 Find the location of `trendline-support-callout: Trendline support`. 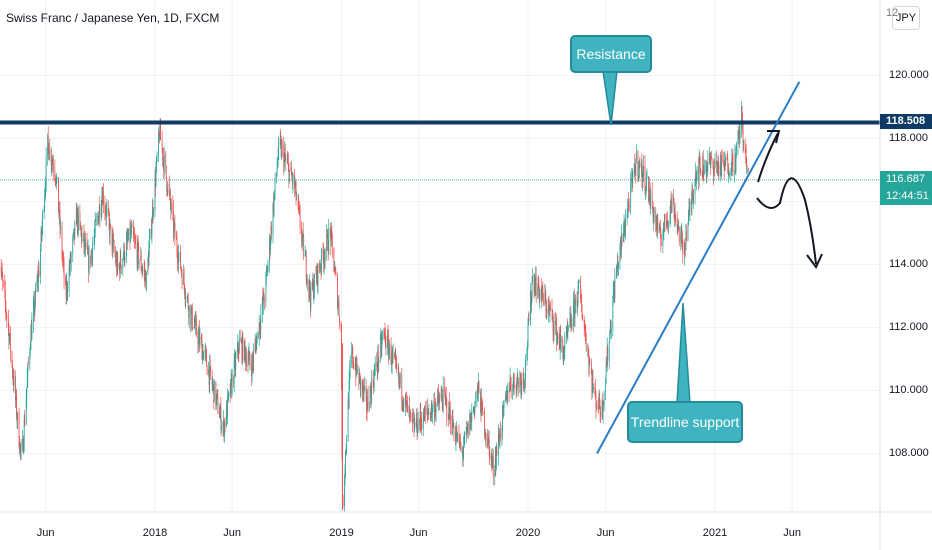

trendline-support-callout: Trendline support is located at coordinates (685, 422).